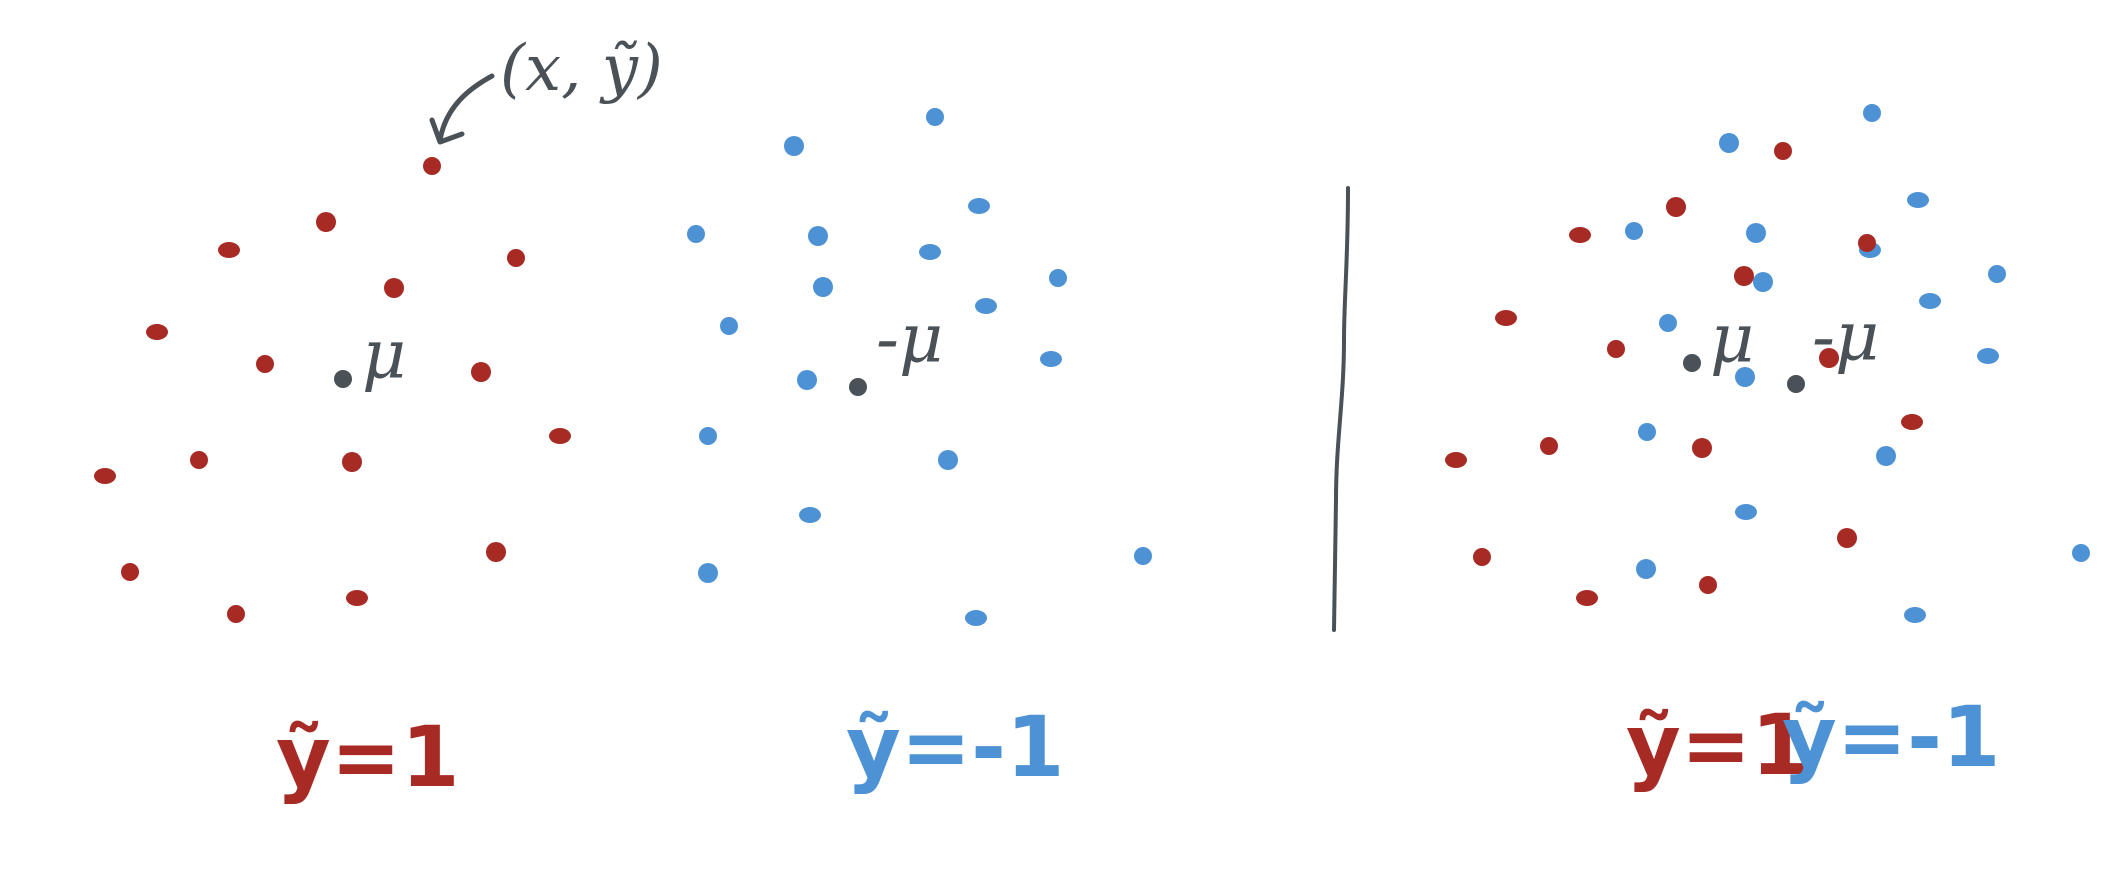 This screenshot has height=876, width=2128. Describe the element at coordinates (343, 379) in the screenshot. I see `positive-mean-point` at that location.